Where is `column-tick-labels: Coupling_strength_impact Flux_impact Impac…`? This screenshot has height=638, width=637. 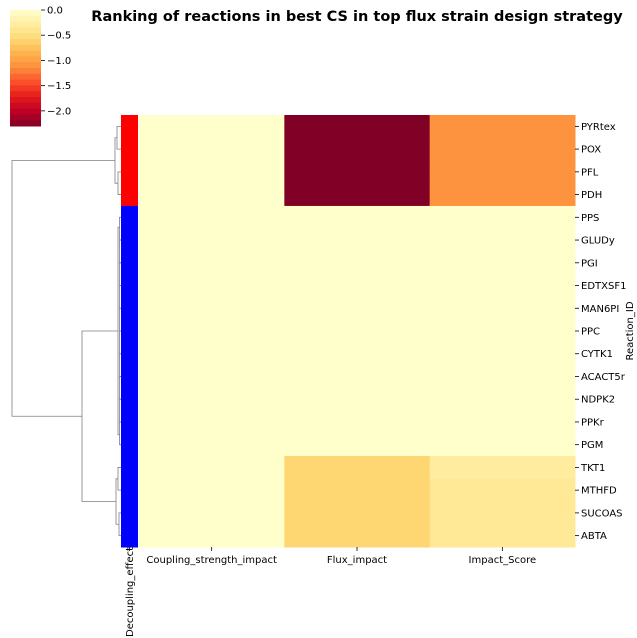
column-tick-labels: Coupling_strength_impact Flux_impact Impac… is located at coordinates (341, 556).